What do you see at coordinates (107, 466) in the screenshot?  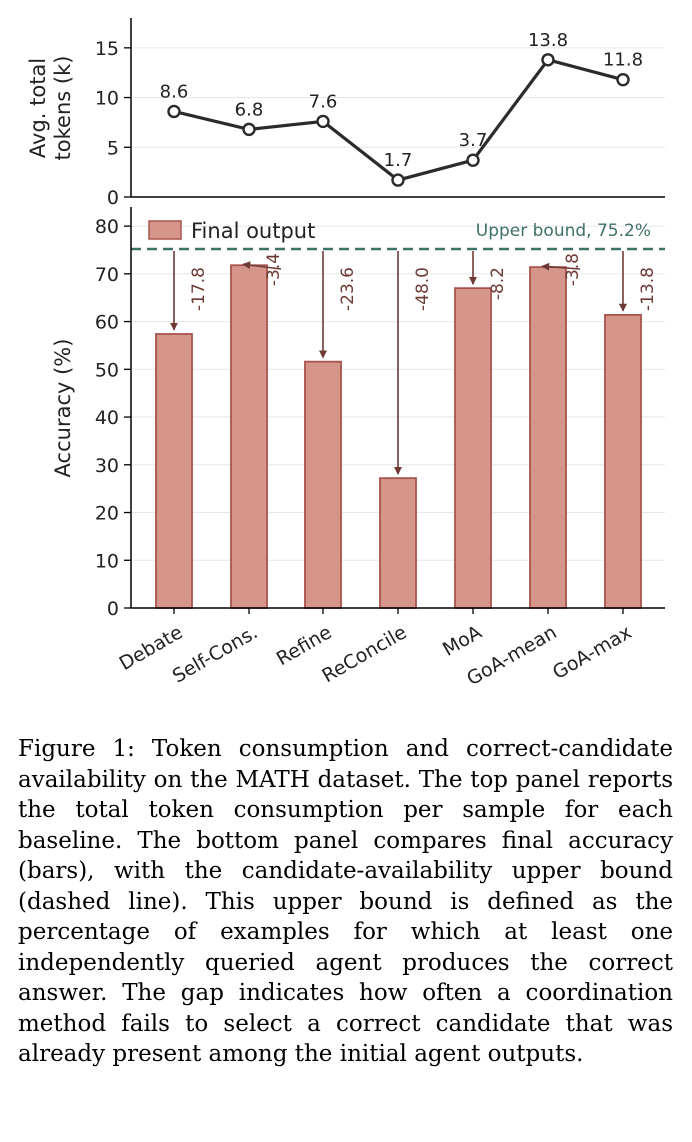 I see `bottom-y-tick-label: 30` at bounding box center [107, 466].